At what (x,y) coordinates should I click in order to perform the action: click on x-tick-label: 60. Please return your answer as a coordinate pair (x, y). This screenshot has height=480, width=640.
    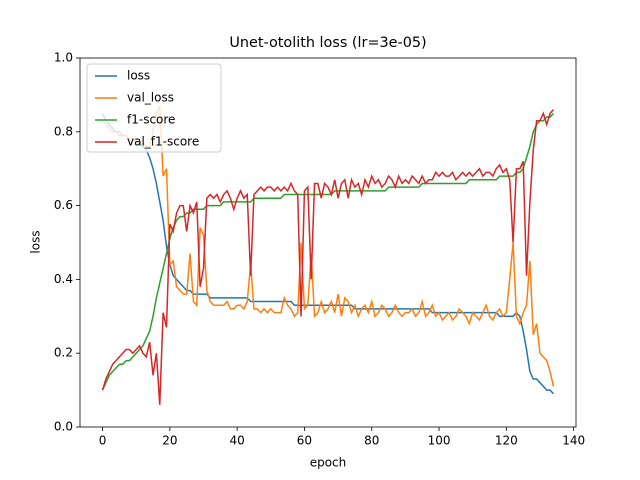
    Looking at the image, I should click on (304, 441).